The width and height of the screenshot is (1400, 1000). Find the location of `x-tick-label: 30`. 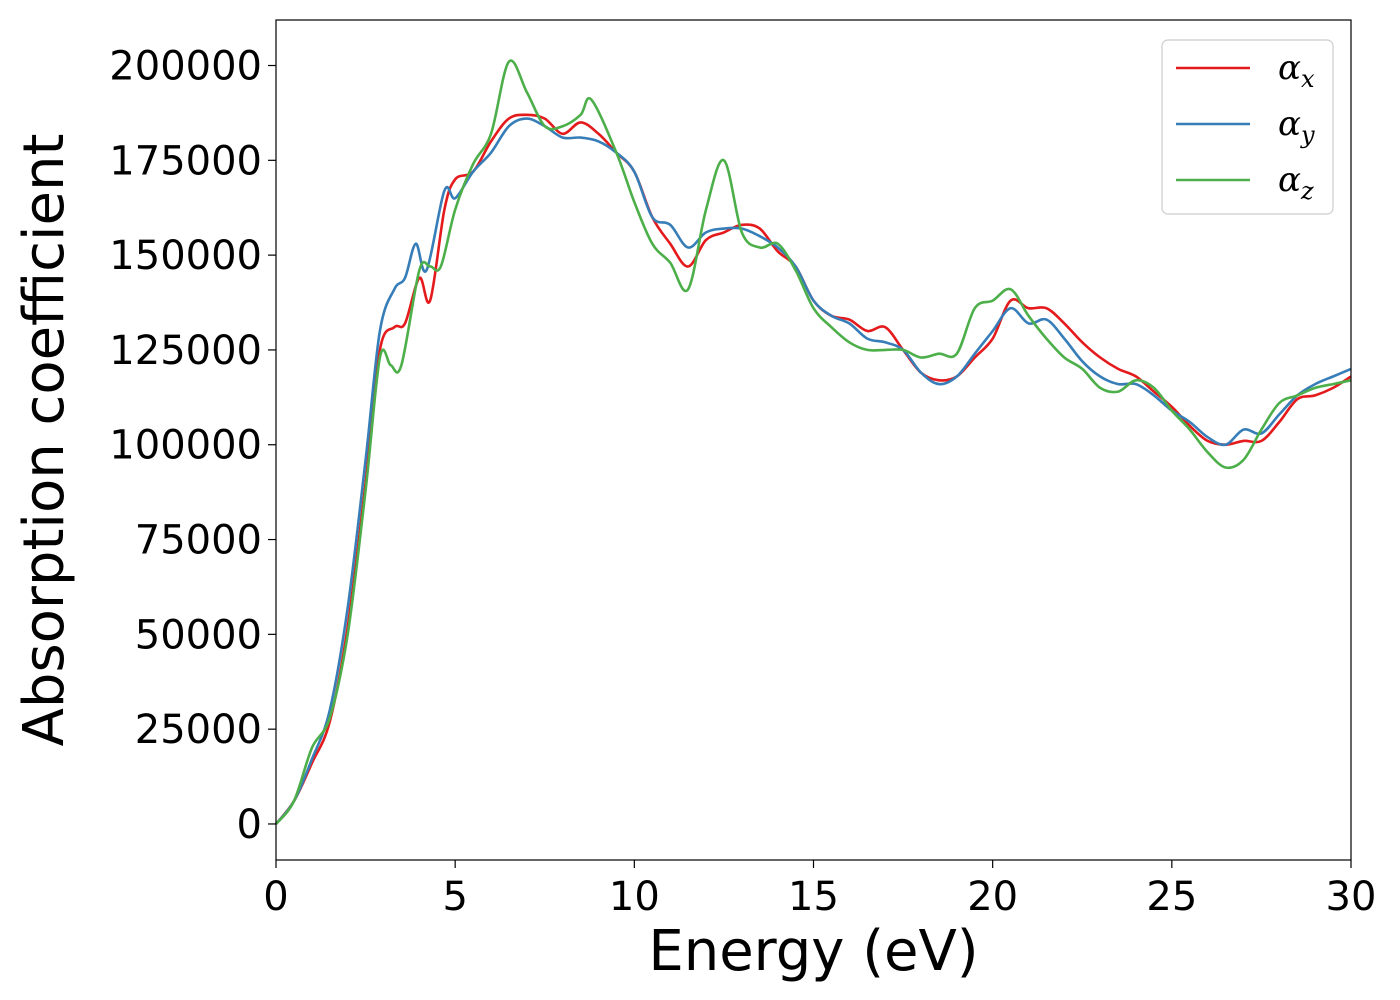

x-tick-label: 30 is located at coordinates (1351, 897).